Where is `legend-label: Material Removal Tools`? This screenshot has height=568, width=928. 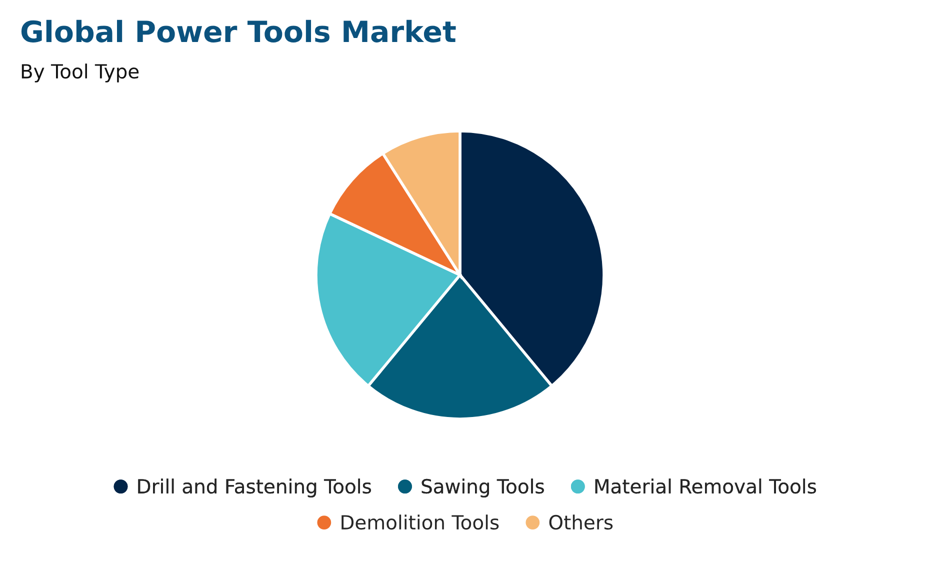 legend-label: Material Removal Tools is located at coordinates (705, 486).